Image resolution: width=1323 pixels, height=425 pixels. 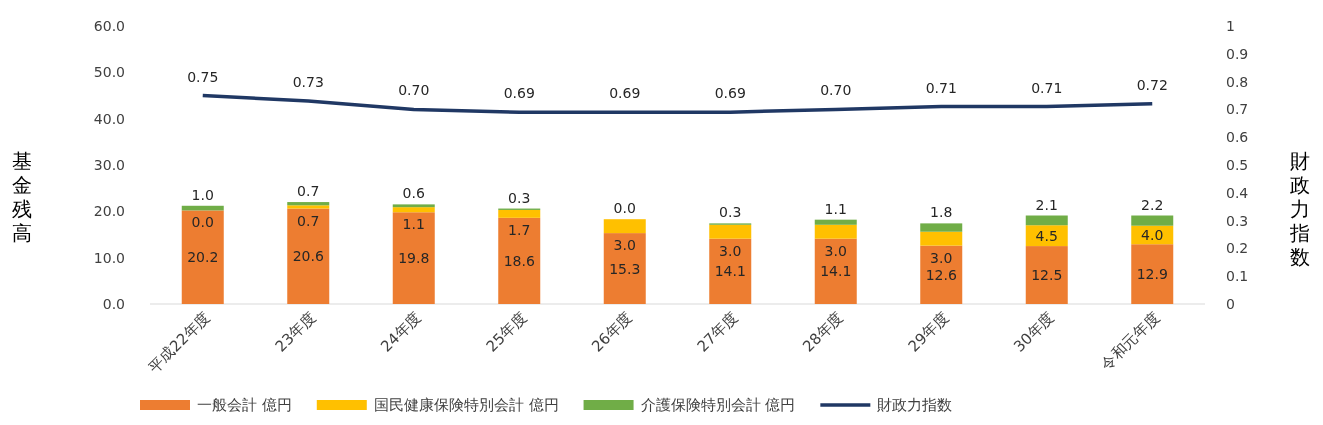 What do you see at coordinates (1237, 276) in the screenshot?
I see `y2-tick-label: 0.1` at bounding box center [1237, 276].